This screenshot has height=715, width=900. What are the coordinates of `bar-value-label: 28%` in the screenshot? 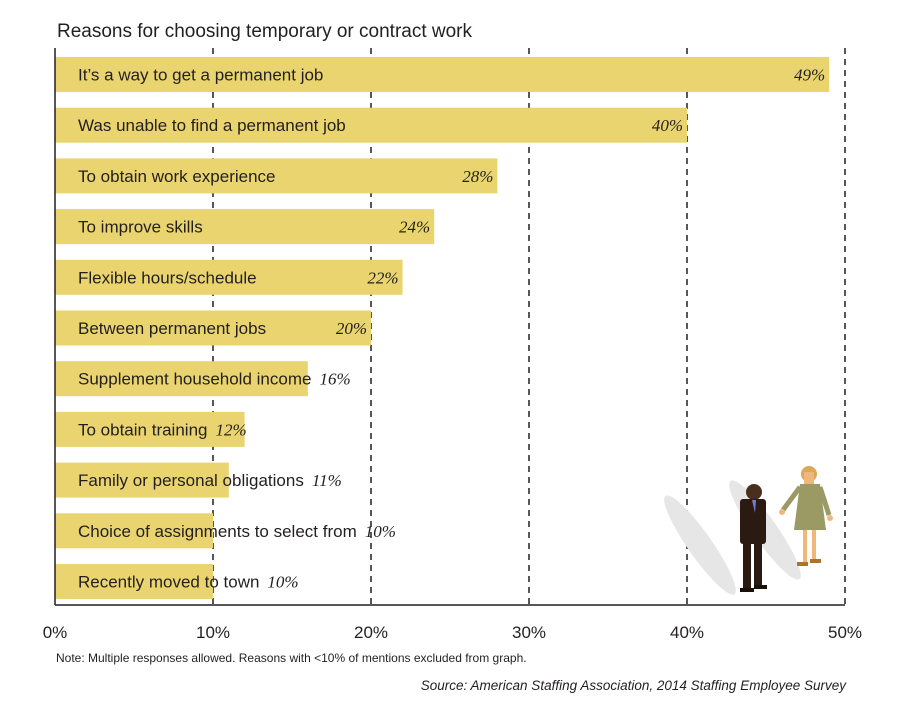 It's located at (477, 176).